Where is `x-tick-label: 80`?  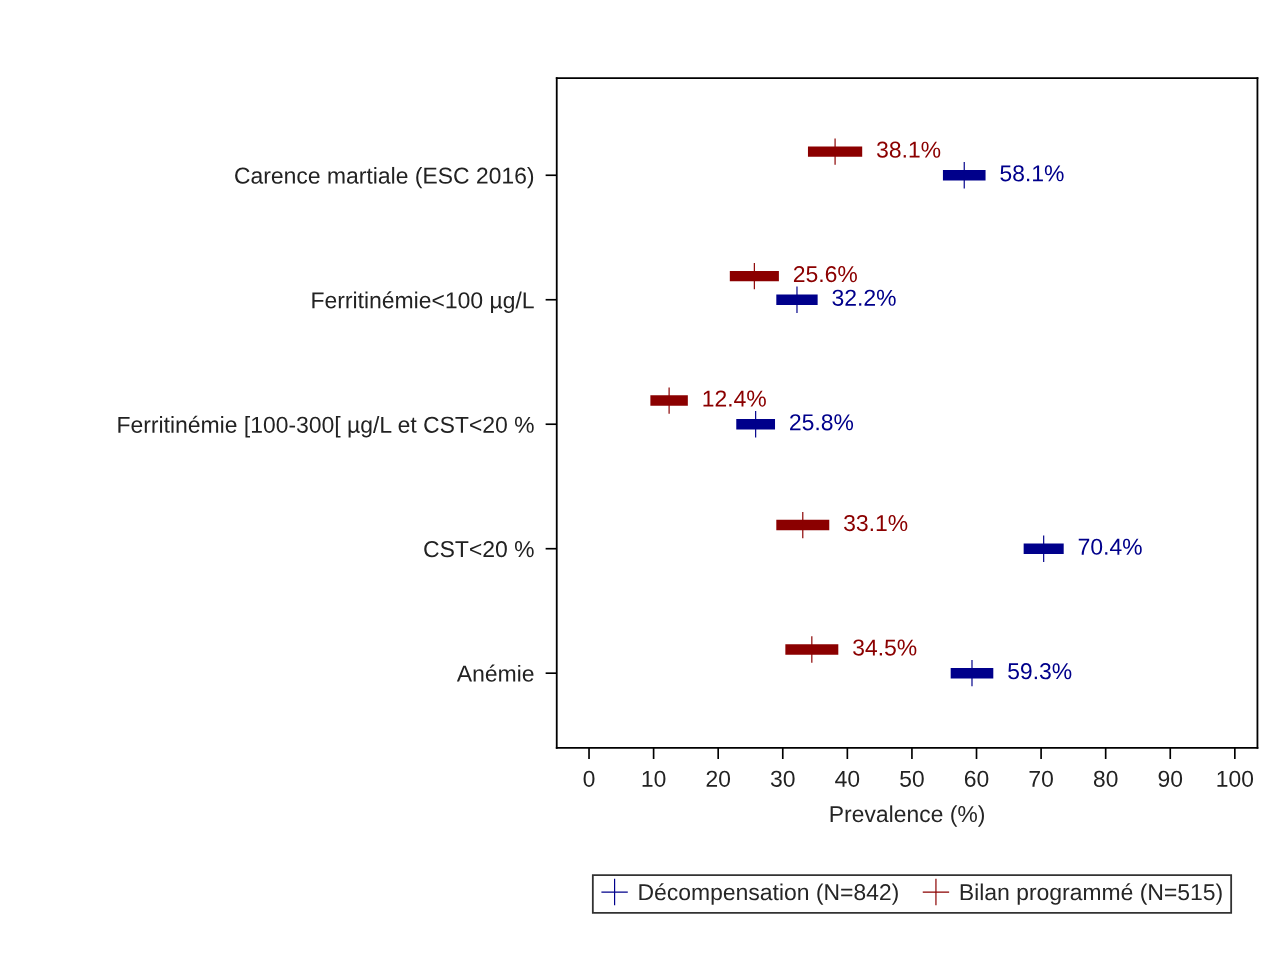
x-tick-label: 80 is located at coordinates (1105, 778).